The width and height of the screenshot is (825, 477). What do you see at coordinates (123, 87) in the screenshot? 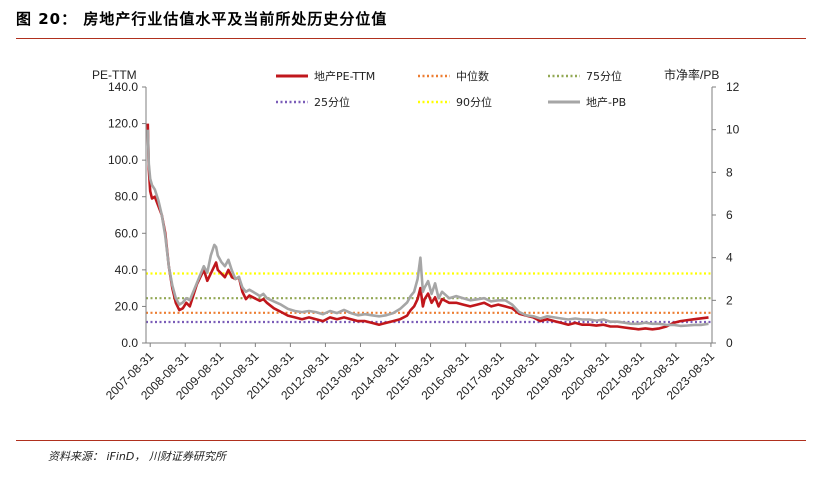
I see `y-left-tick-label: 140.0` at bounding box center [123, 87].